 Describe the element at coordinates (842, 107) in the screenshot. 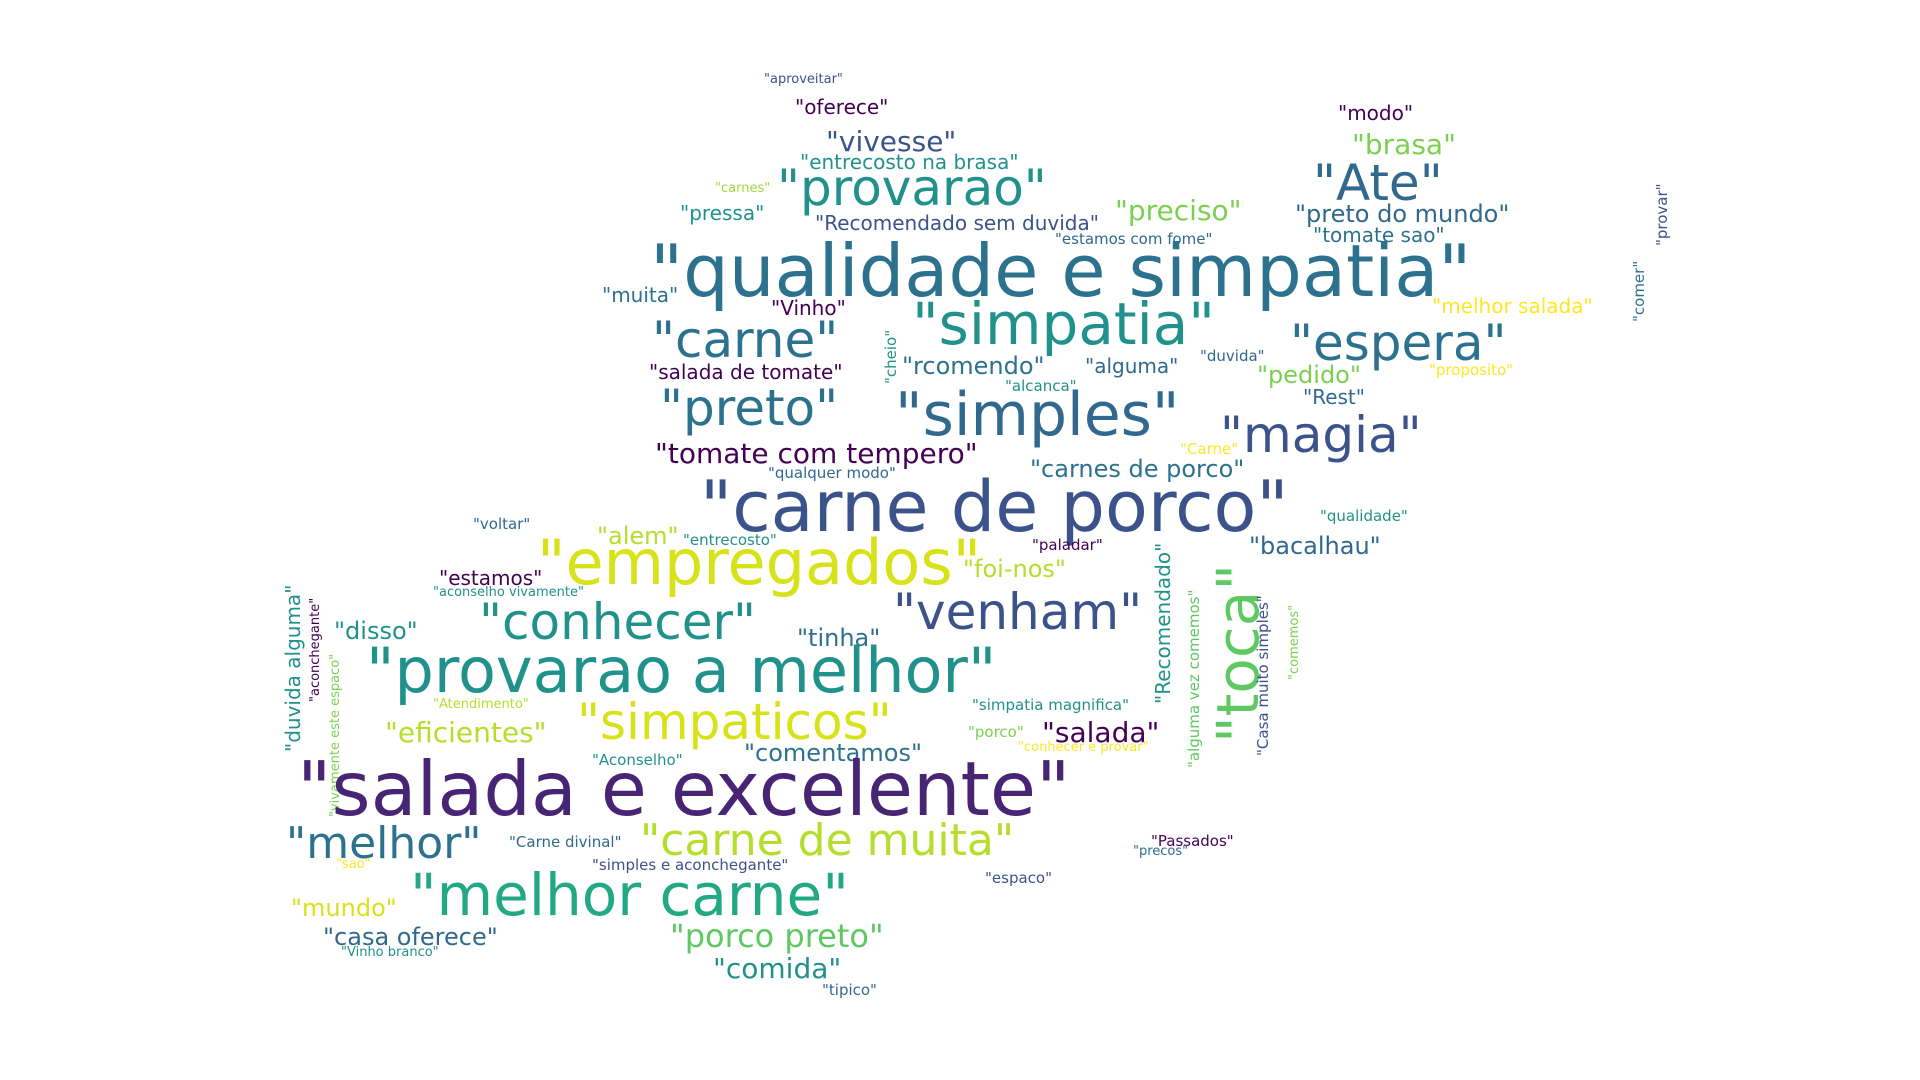

I see `word-oferece: "oferece"` at that location.